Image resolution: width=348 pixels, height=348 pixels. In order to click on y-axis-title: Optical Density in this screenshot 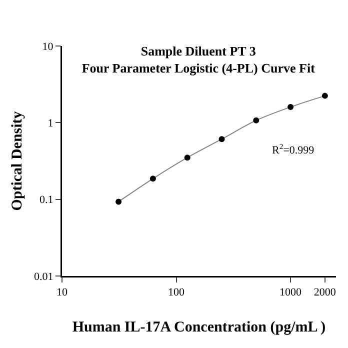, I will do `click(18, 160)`.